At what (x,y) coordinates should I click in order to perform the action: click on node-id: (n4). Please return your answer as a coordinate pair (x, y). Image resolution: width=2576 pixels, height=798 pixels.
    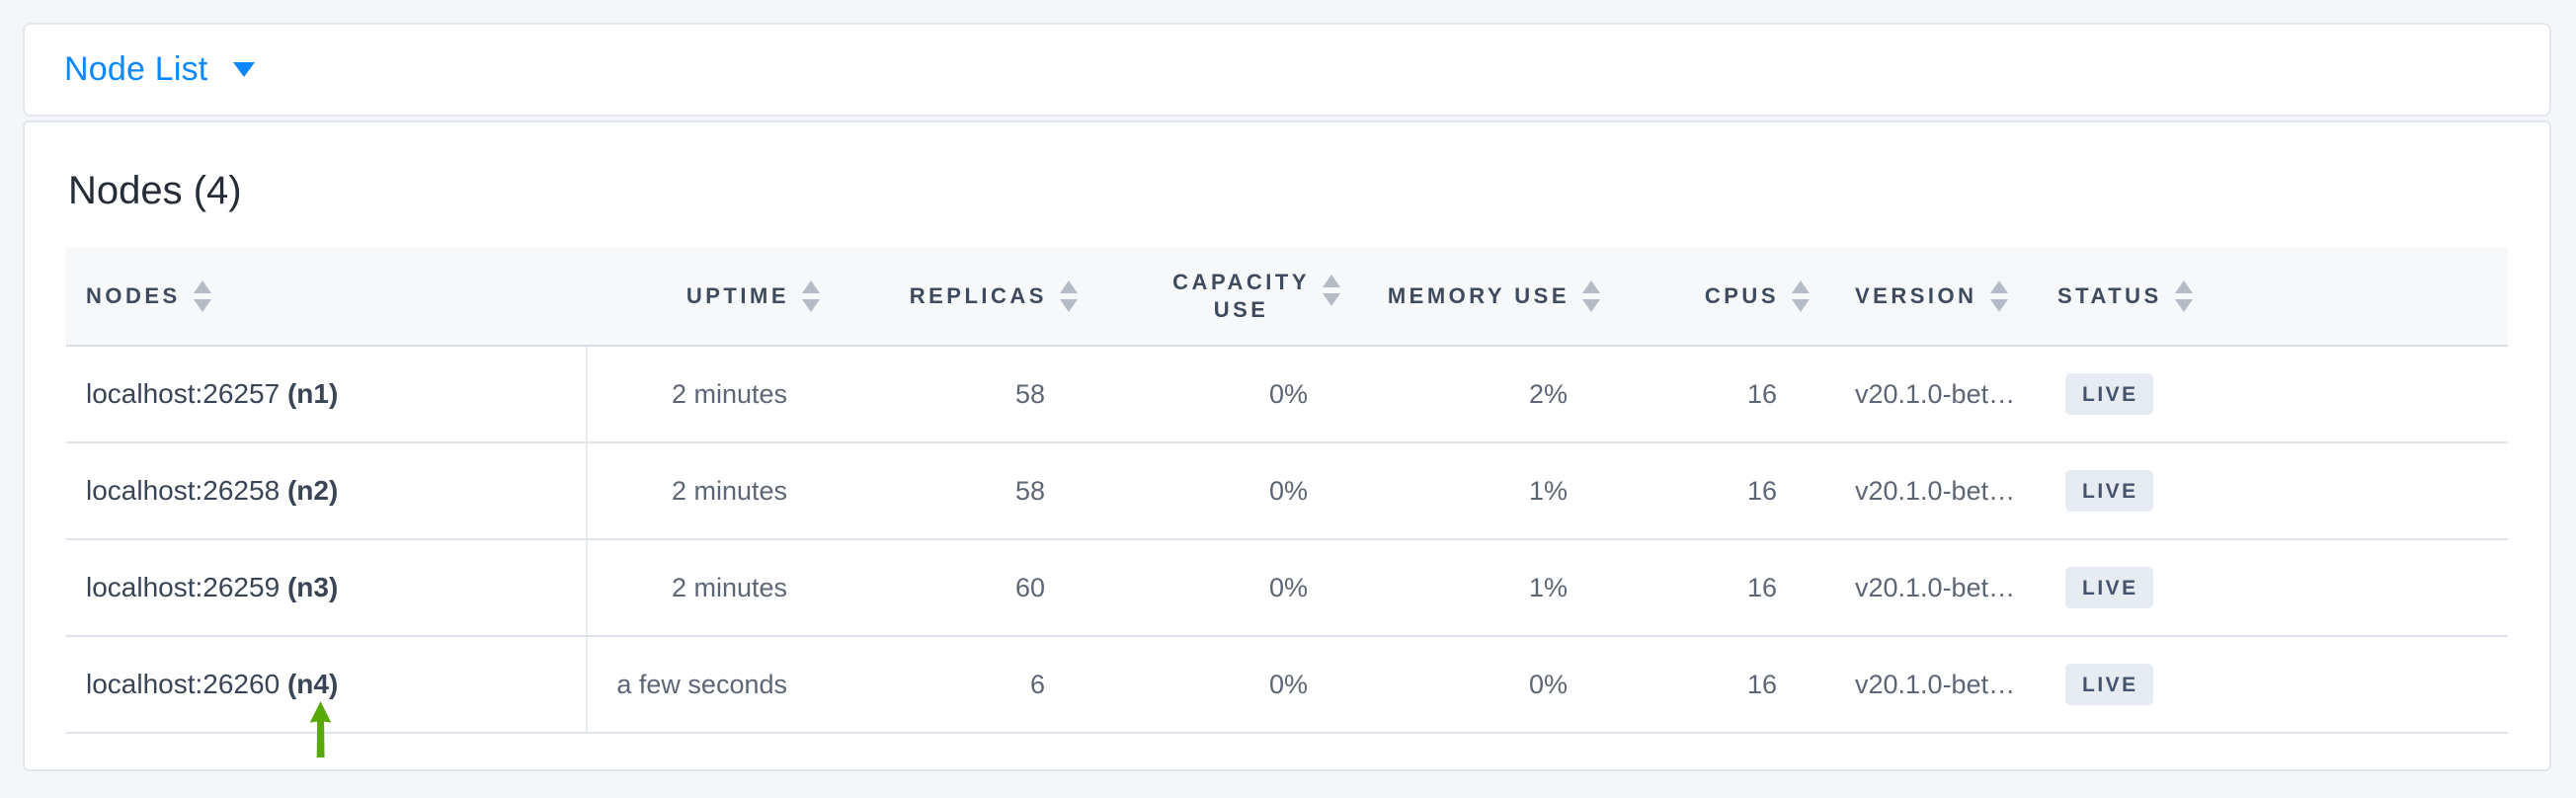
    Looking at the image, I should click on (312, 684).